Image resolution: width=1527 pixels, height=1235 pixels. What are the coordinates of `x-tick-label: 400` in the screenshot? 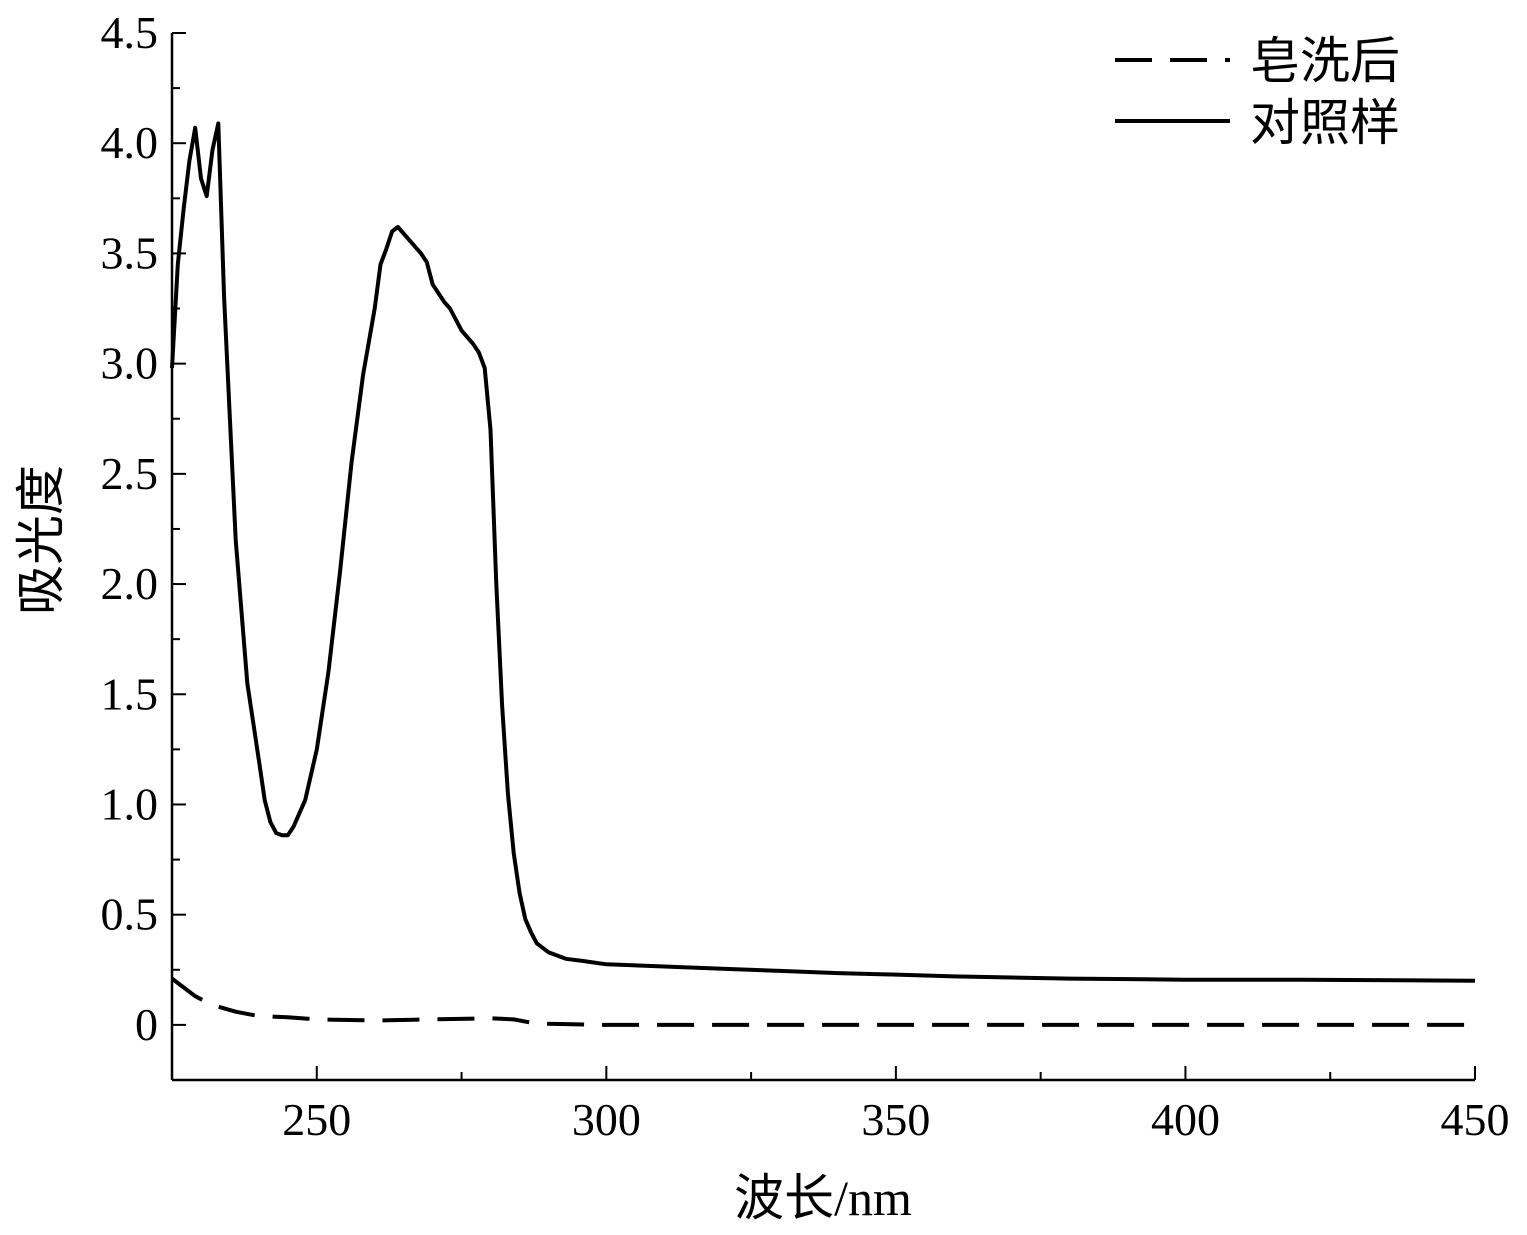 It's located at (1185, 1119).